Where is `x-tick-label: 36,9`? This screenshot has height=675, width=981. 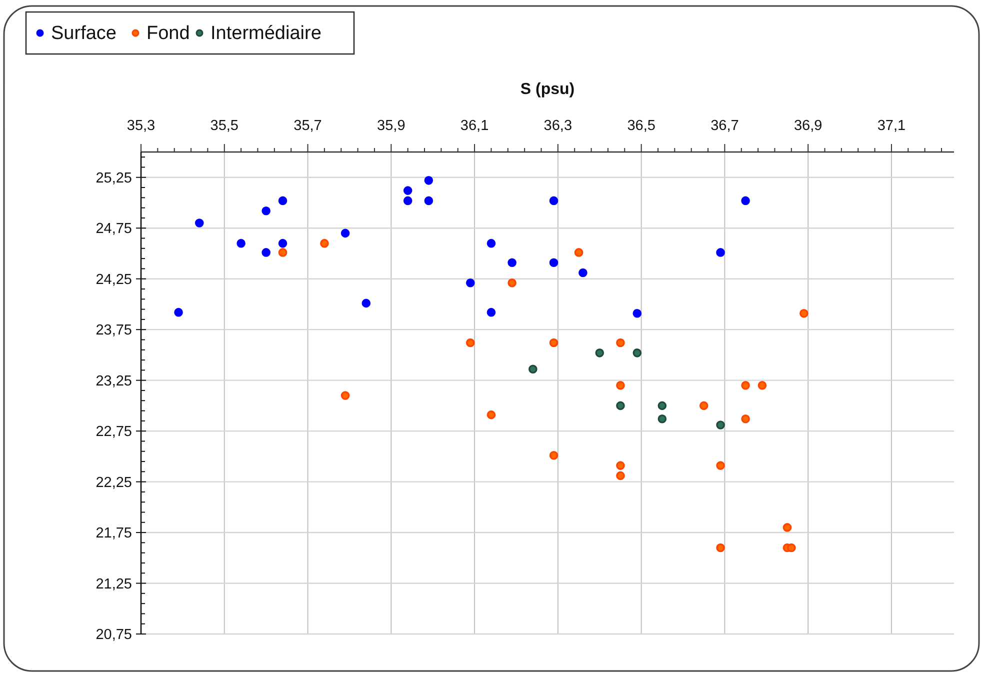
x-tick-label: 36,9 is located at coordinates (808, 126).